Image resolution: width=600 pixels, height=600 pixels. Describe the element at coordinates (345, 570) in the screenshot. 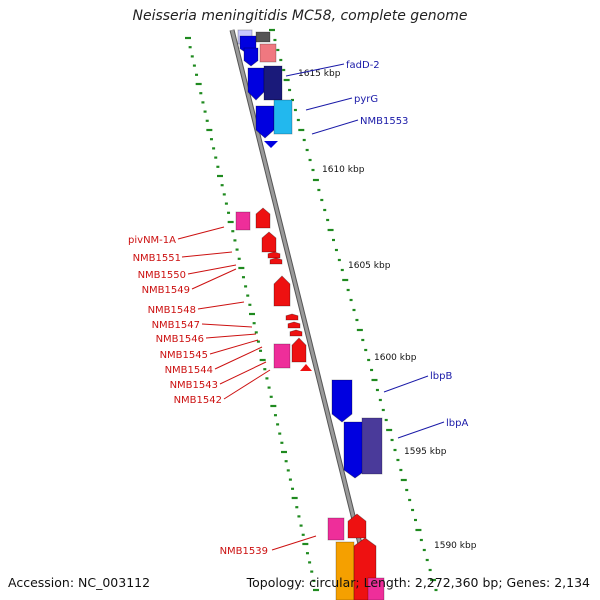

I see `reverse-gene-orange` at that location.